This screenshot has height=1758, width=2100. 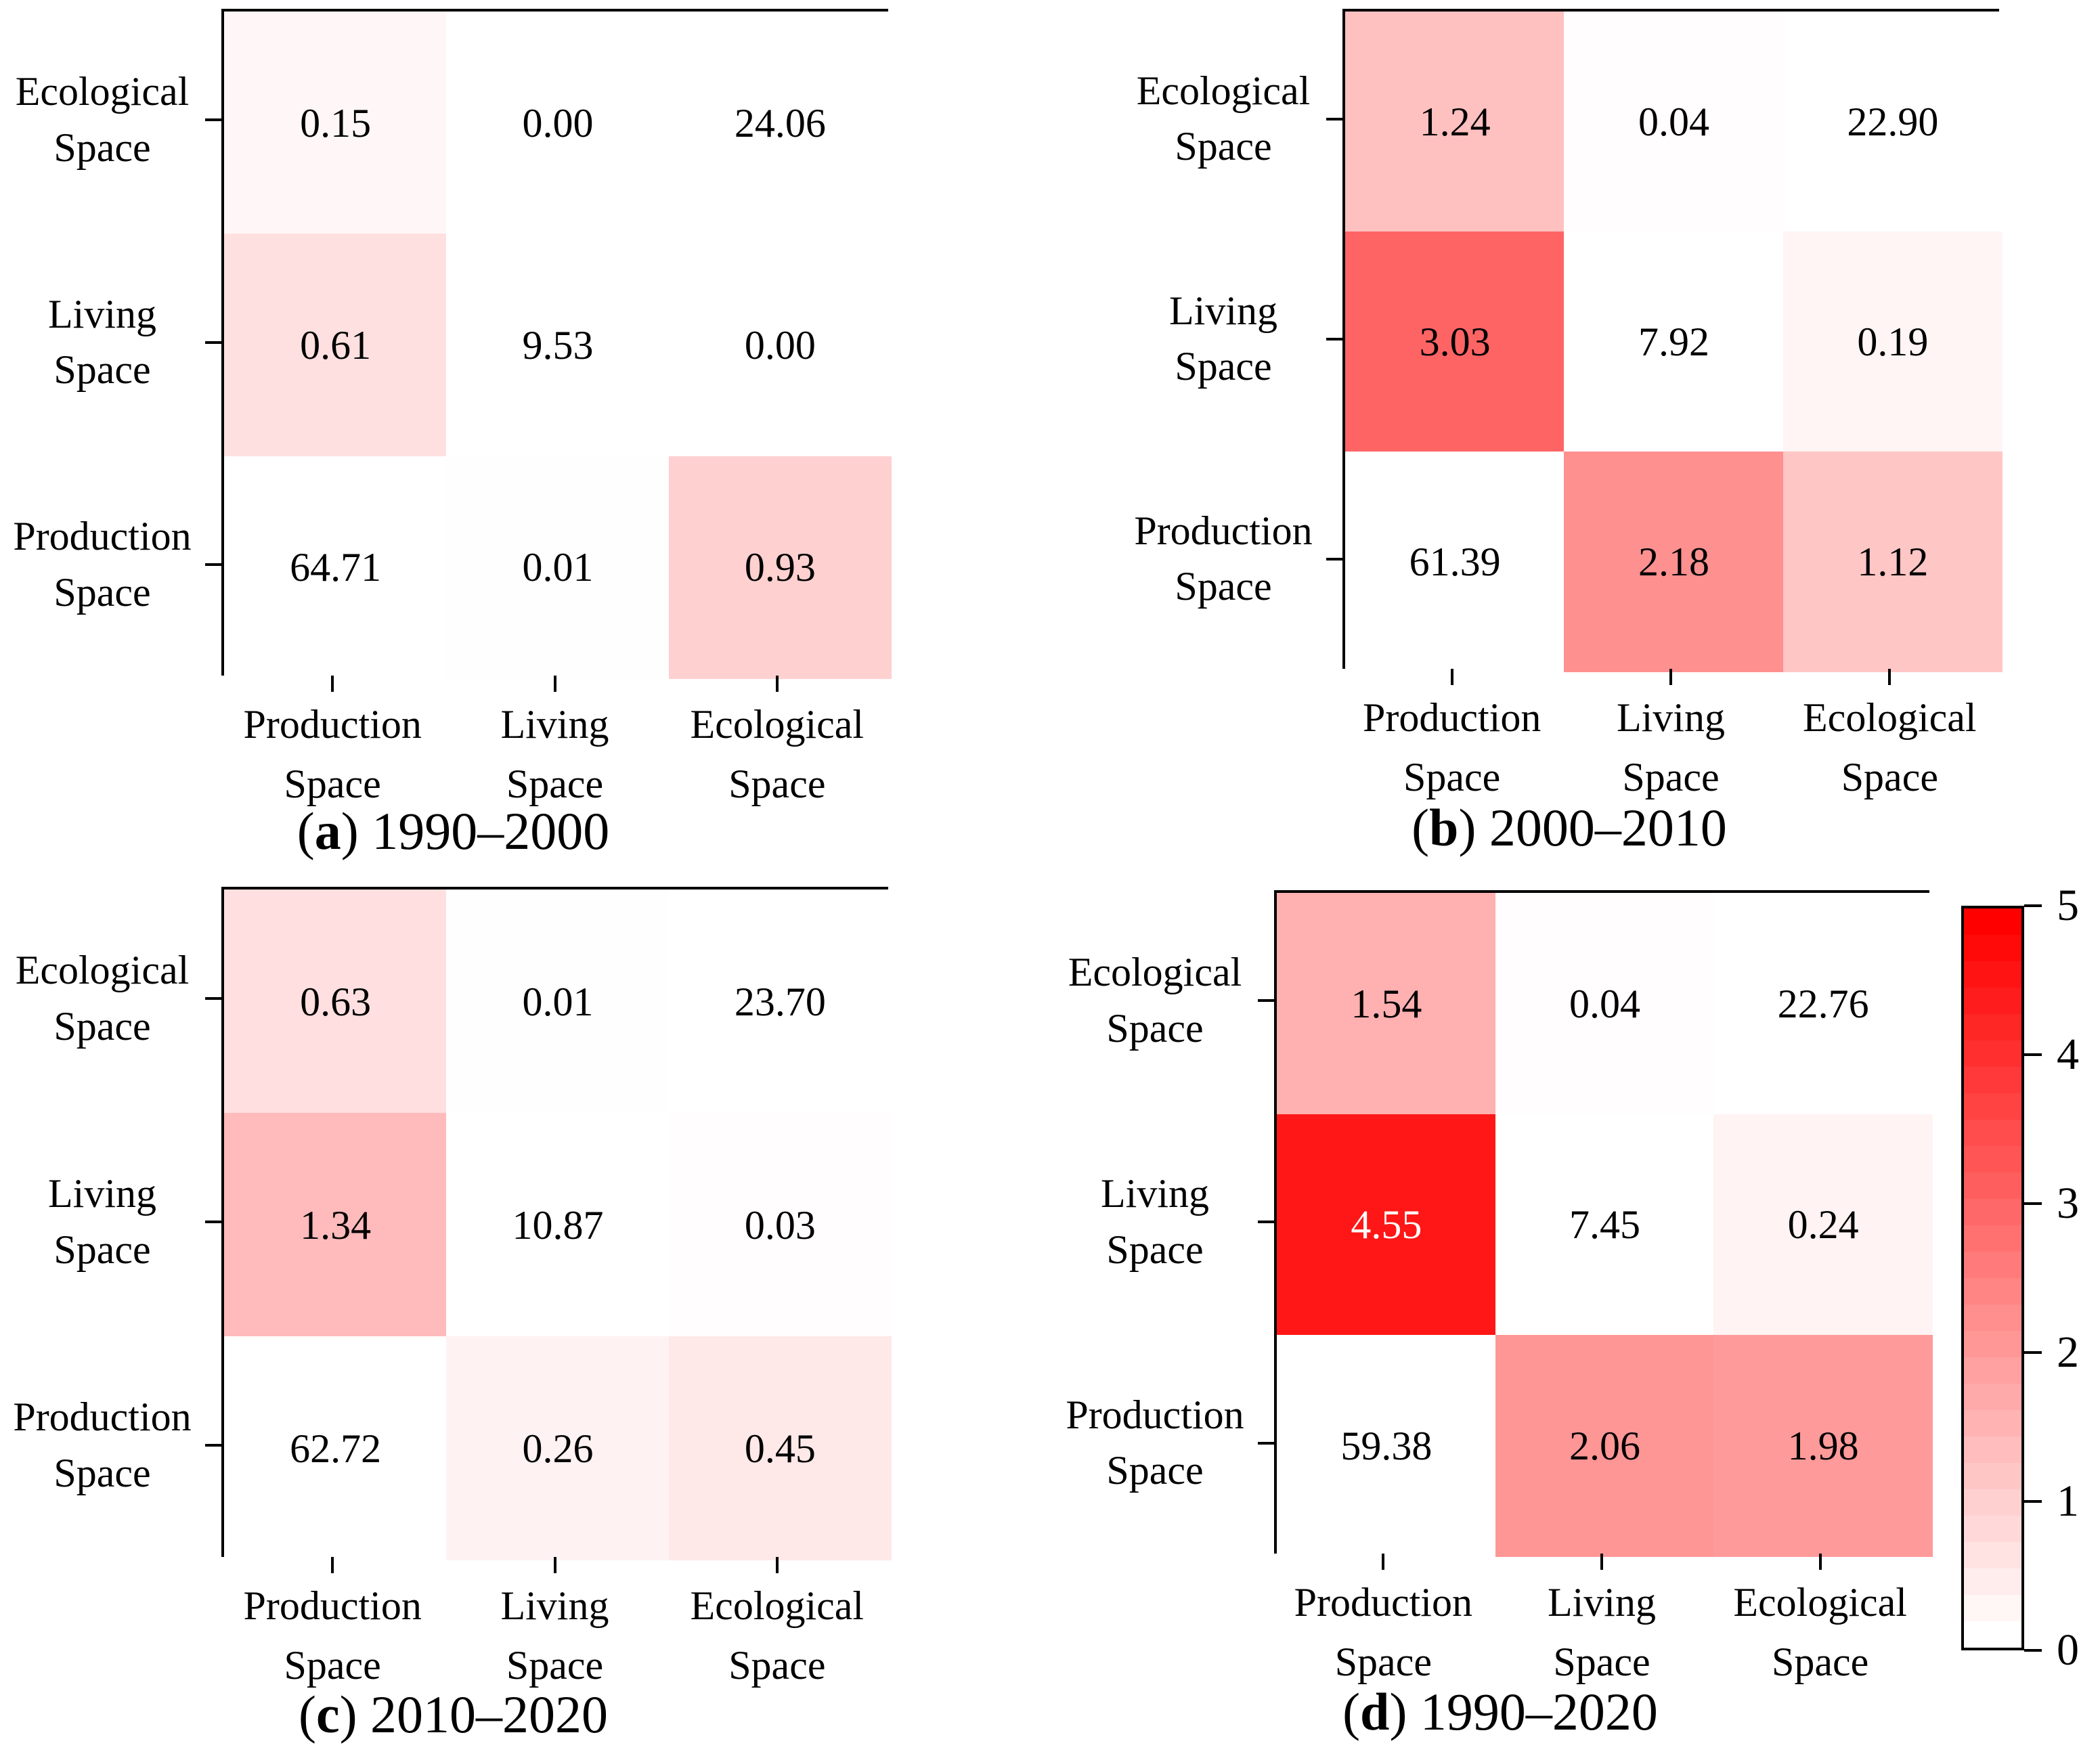 I want to click on panel-caption-c: (c) 2010–2020, so click(x=453, y=1715).